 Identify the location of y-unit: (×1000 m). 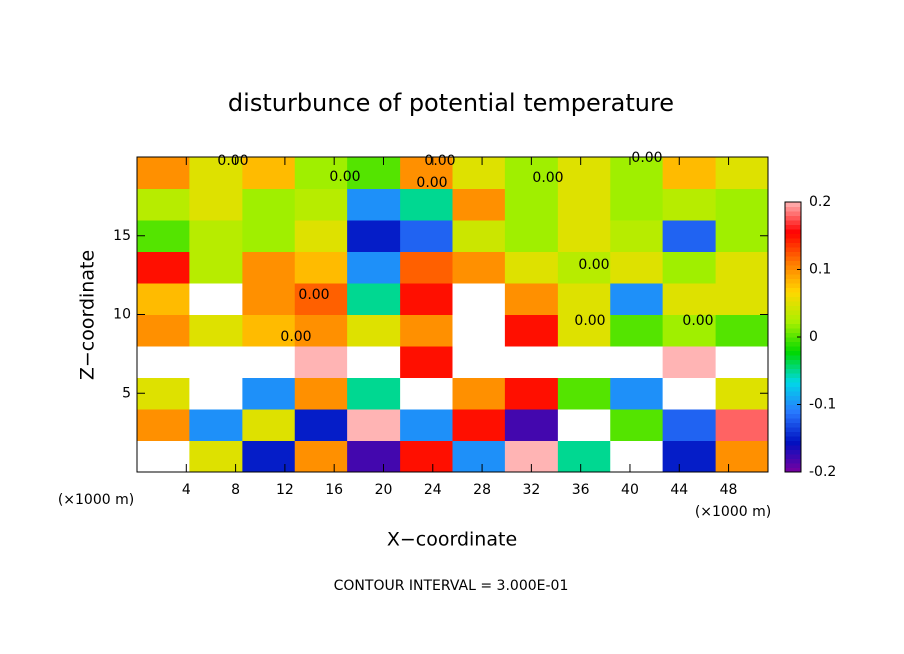
(96, 500).